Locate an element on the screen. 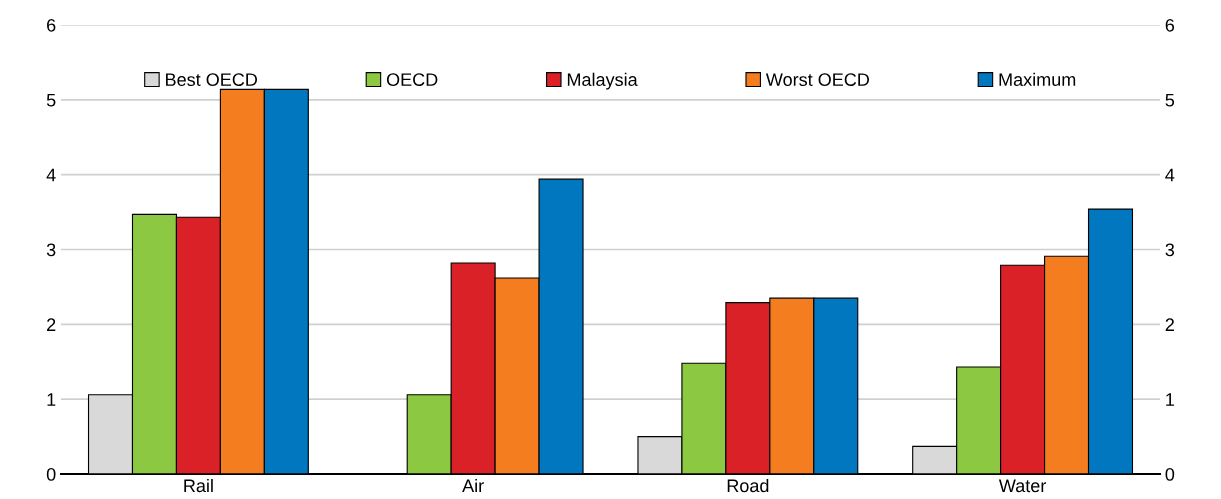 Image resolution: width=1221 pixels, height=499 pixels. y-tick-label: 4 is located at coordinates (51, 175).